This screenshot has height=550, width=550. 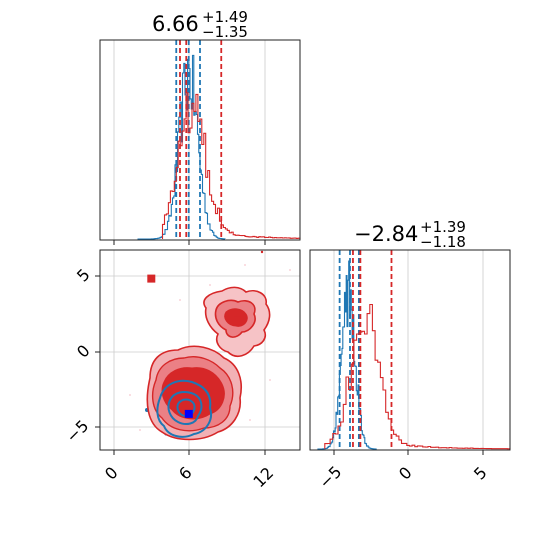 What do you see at coordinates (480, 473) in the screenshot?
I see `xtick-label-5: 5` at bounding box center [480, 473].